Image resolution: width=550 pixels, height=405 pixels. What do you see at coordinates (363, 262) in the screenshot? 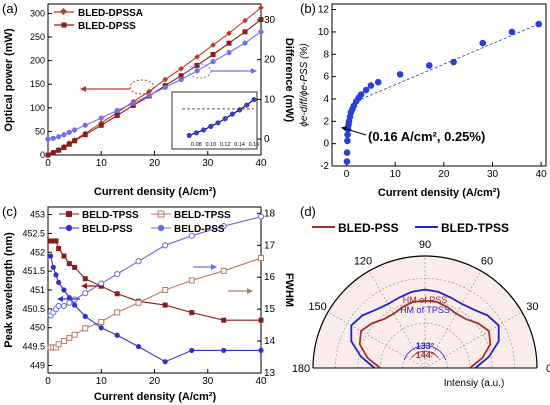
I see `polar-angle-label: 120` at bounding box center [363, 262].